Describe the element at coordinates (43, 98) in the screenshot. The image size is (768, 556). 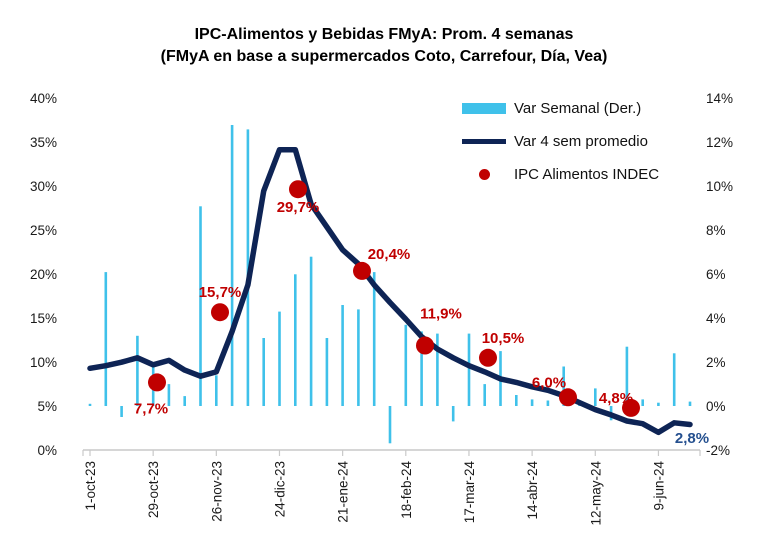
I see `left-axis-label: 40%` at that location.